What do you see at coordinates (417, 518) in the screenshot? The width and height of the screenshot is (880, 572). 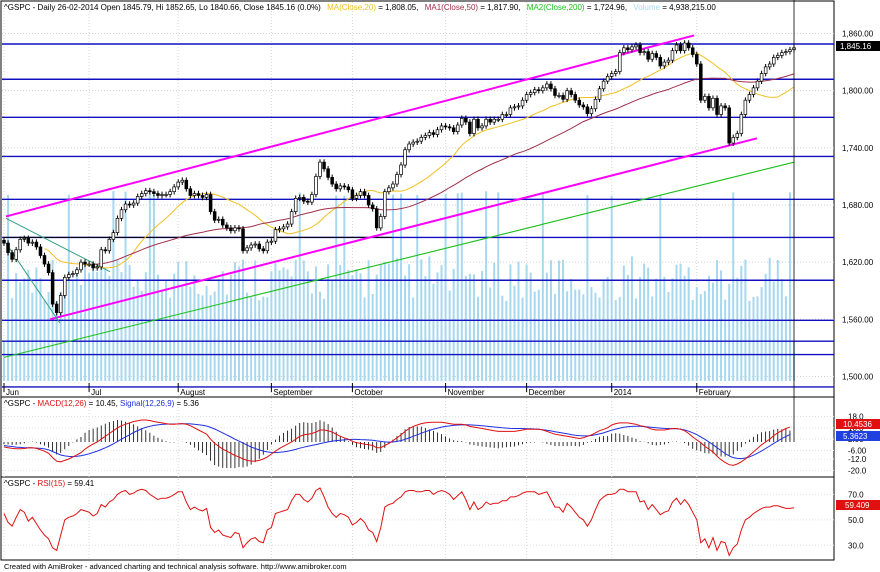 I see `rsi-panel-frame` at bounding box center [417, 518].